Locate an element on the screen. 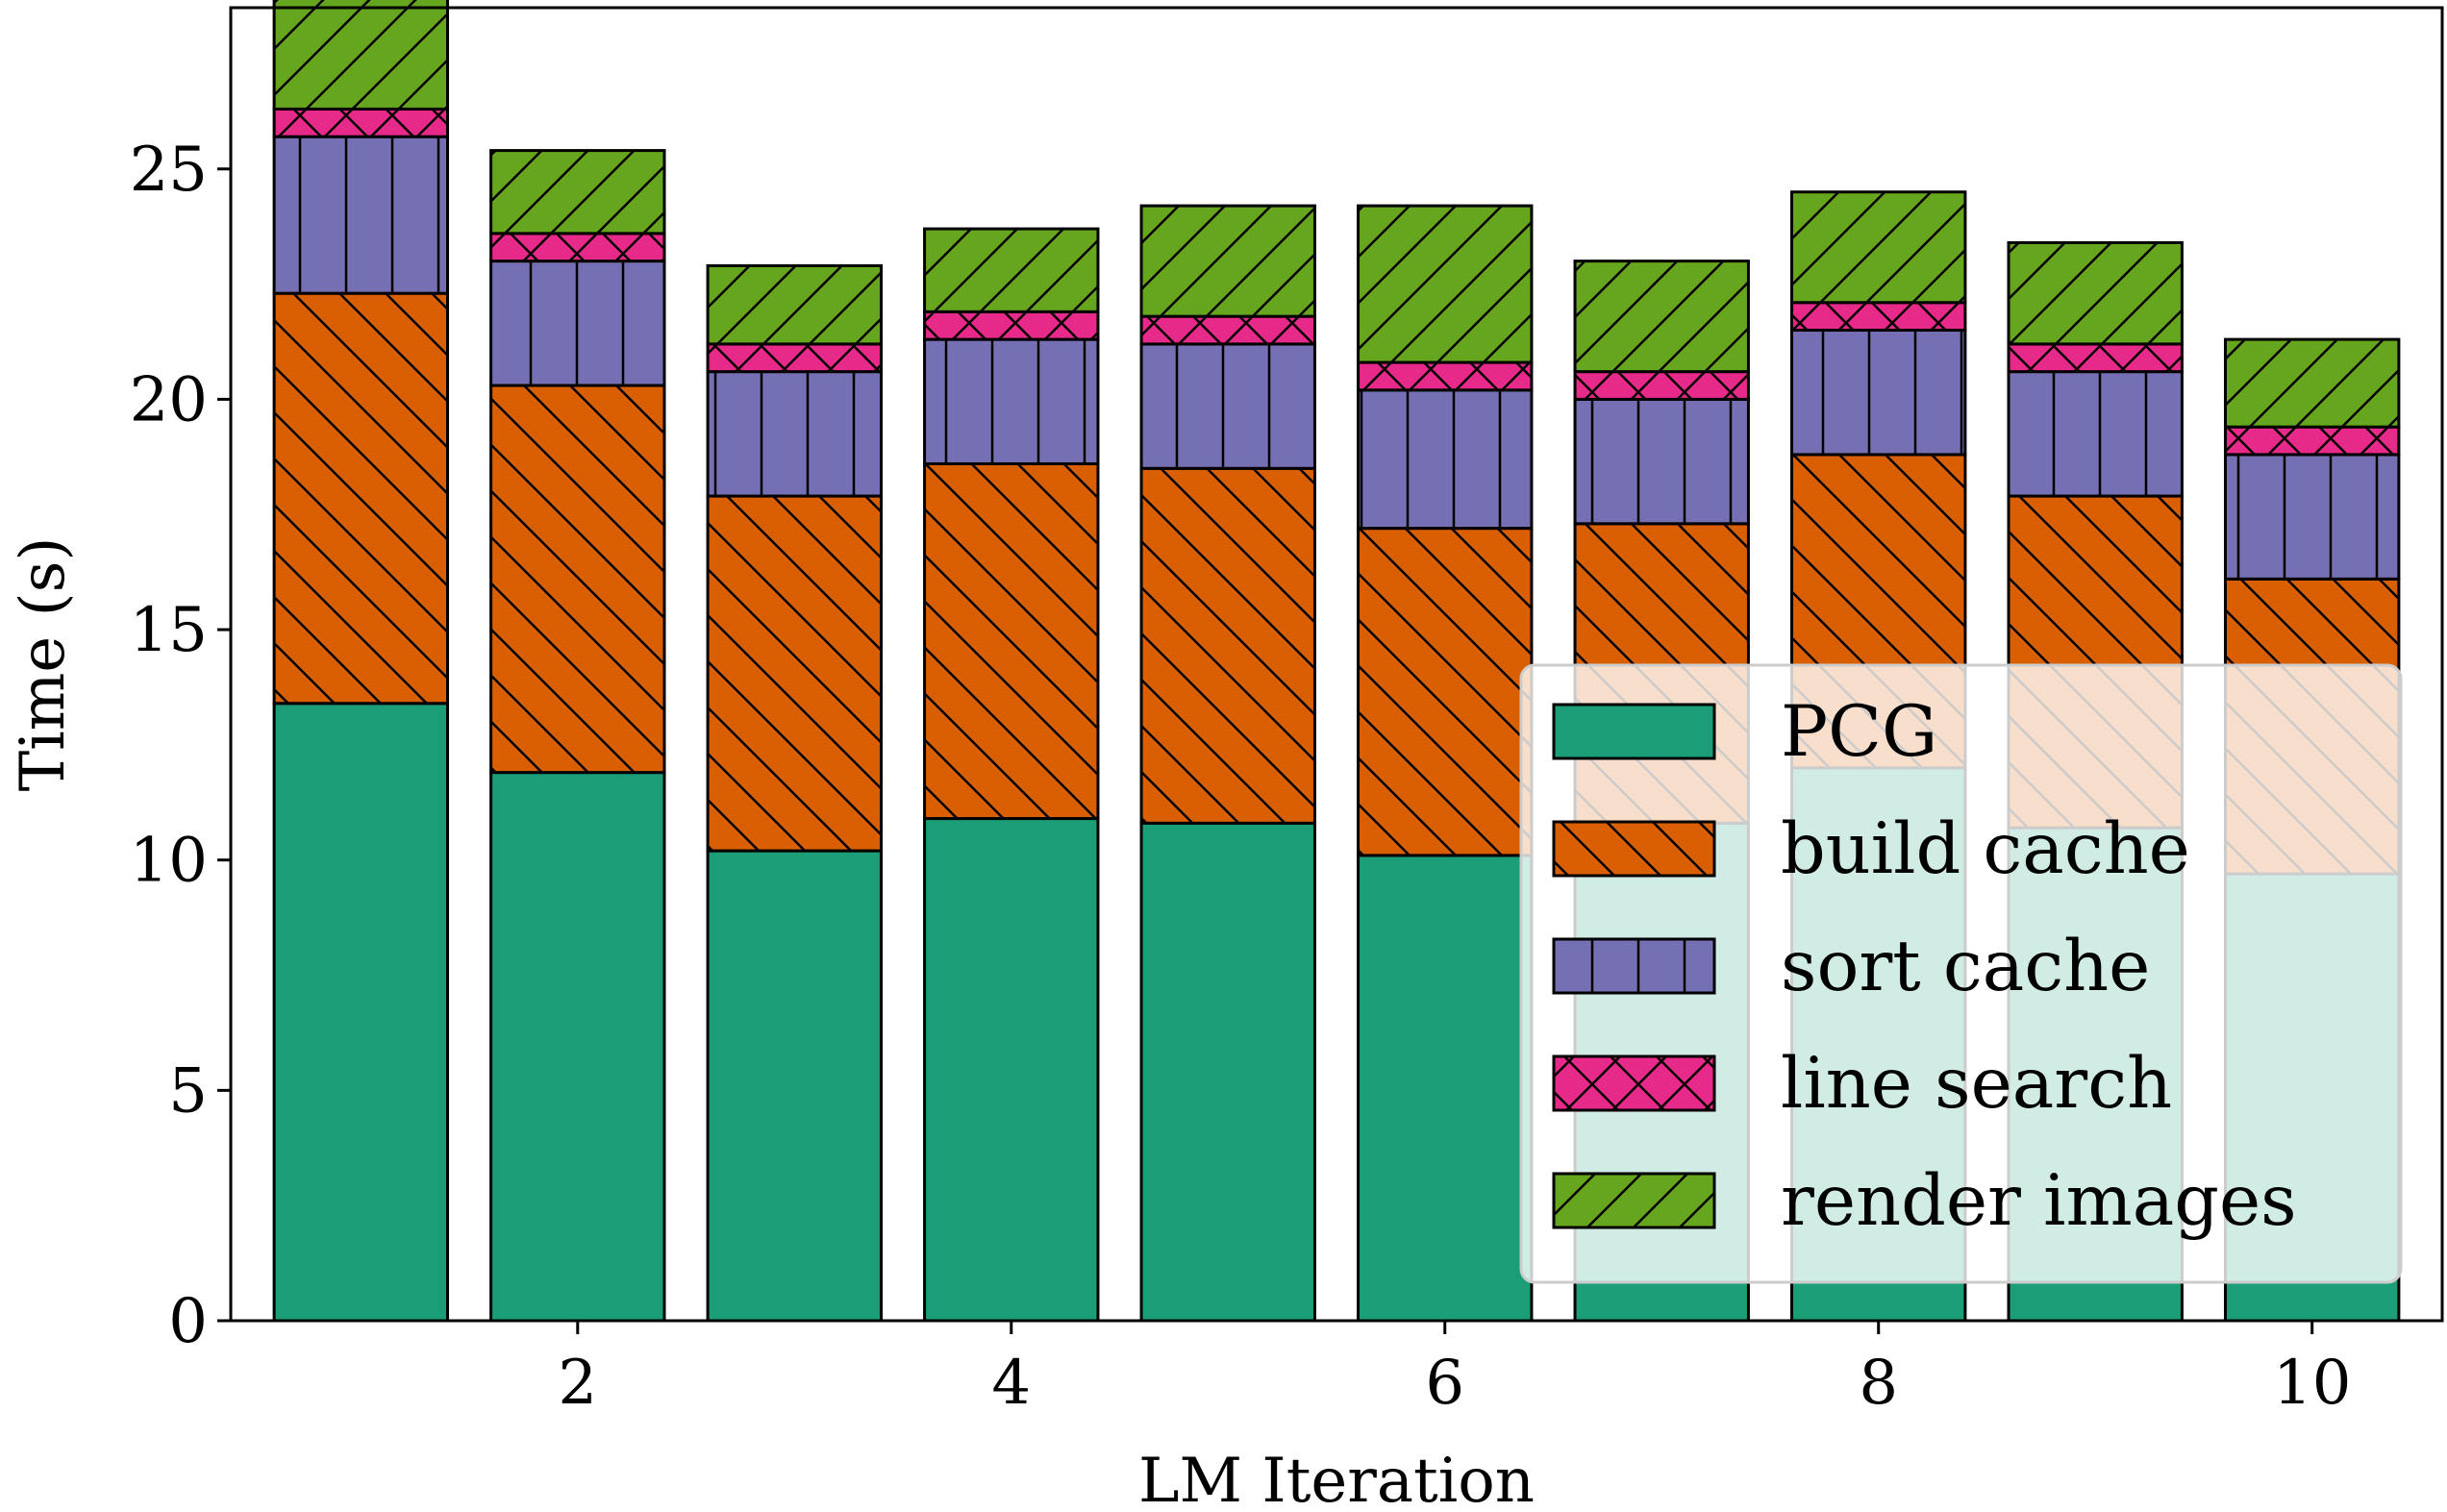  x-tick-label: 2 is located at coordinates (577, 1383).